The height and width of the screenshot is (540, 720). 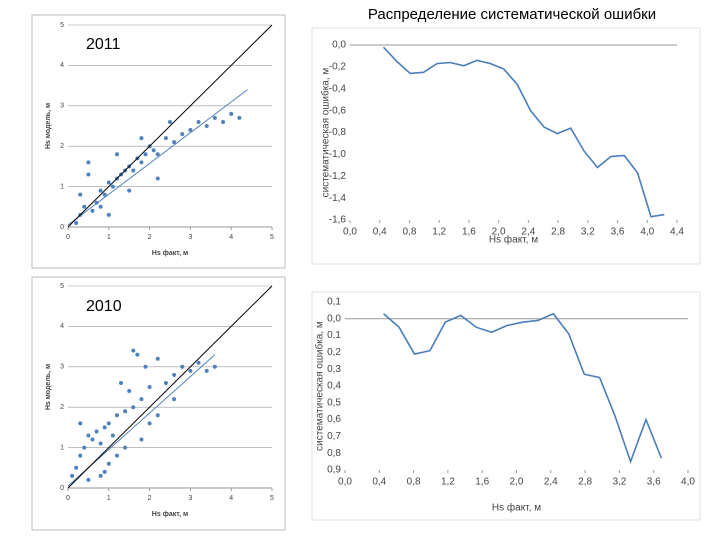 I want to click on y-axis-title: Hs модель, м, so click(x=48, y=126).